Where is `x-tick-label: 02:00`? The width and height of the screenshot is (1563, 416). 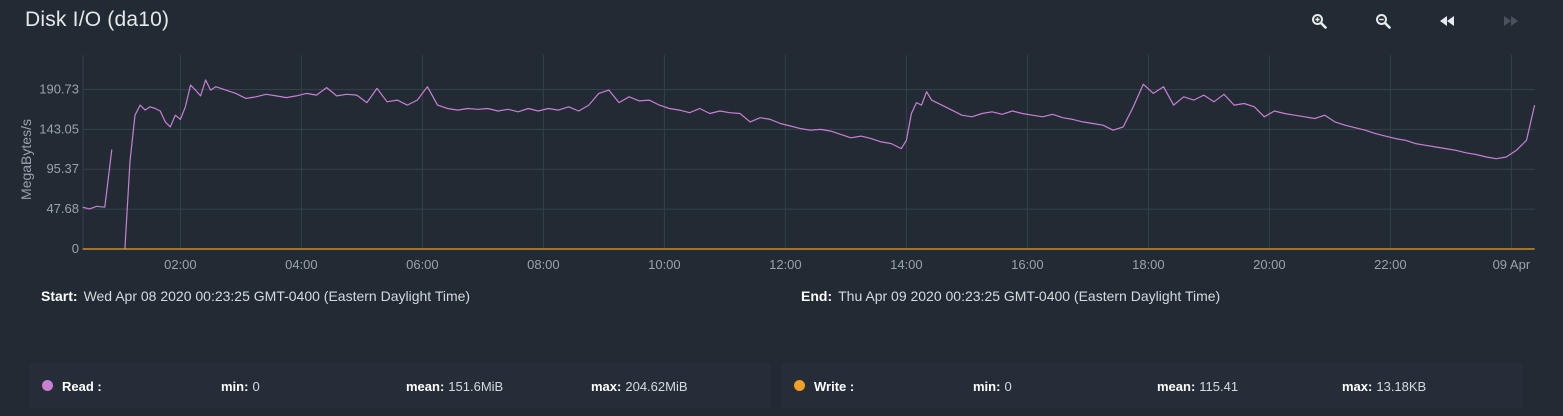
x-tick-label: 02:00 is located at coordinates (180, 264).